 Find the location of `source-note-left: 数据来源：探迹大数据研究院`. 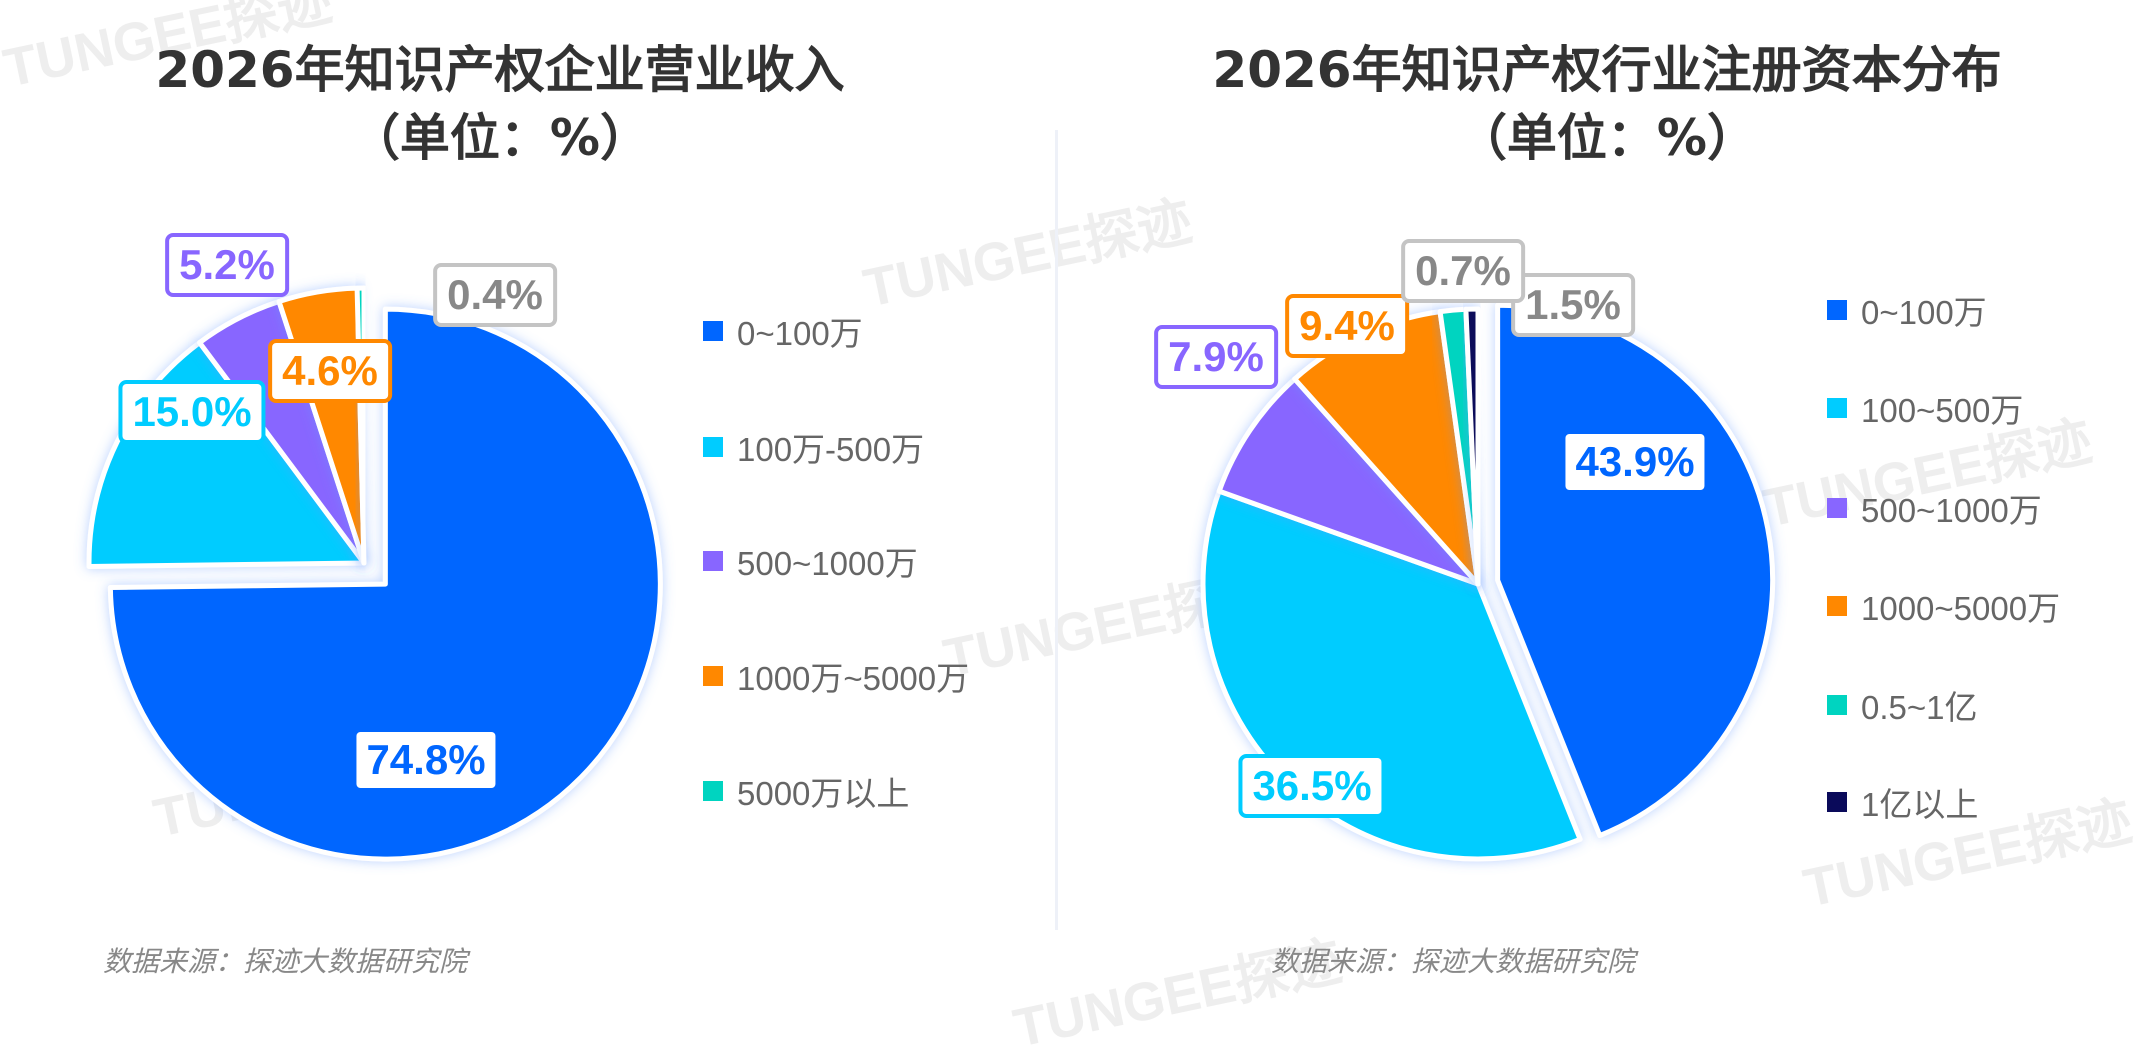

source-note-left: 数据来源：探迹大数据研究院 is located at coordinates (285, 961).